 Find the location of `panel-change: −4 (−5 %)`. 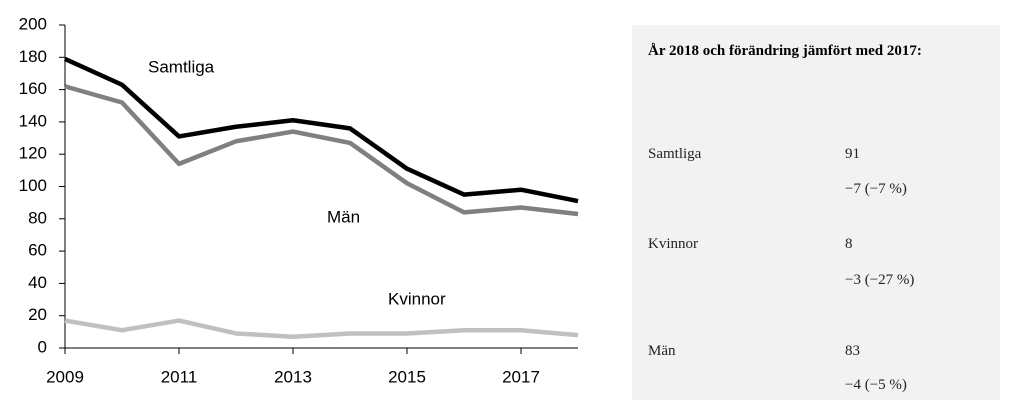

panel-change: −4 (−5 %) is located at coordinates (876, 385).